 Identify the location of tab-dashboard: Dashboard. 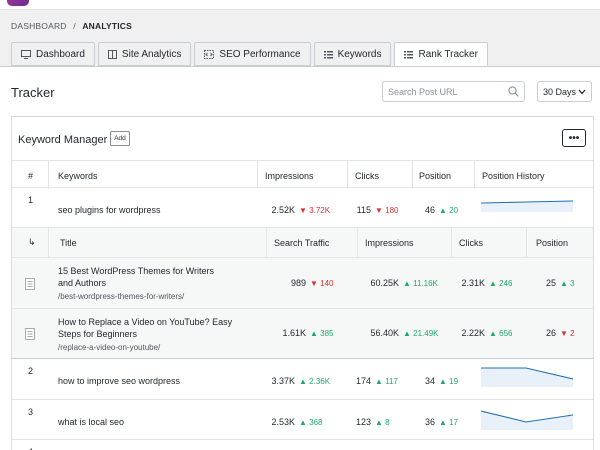
(53, 54).